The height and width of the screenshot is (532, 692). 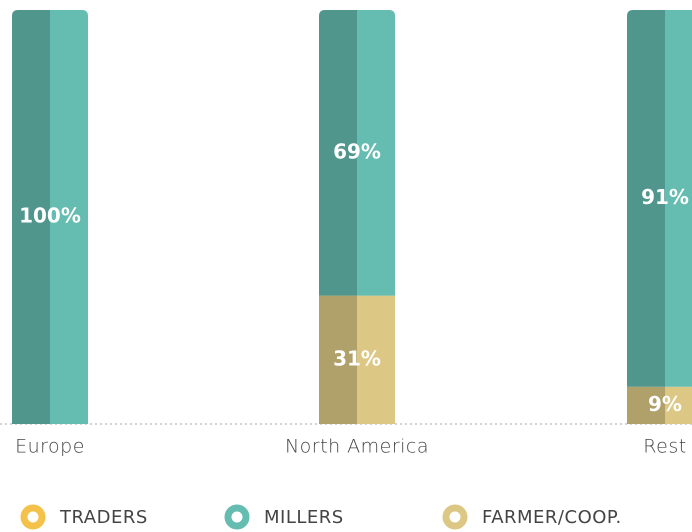 What do you see at coordinates (50, 447) in the screenshot?
I see `x-tick-label: Europe` at bounding box center [50, 447].